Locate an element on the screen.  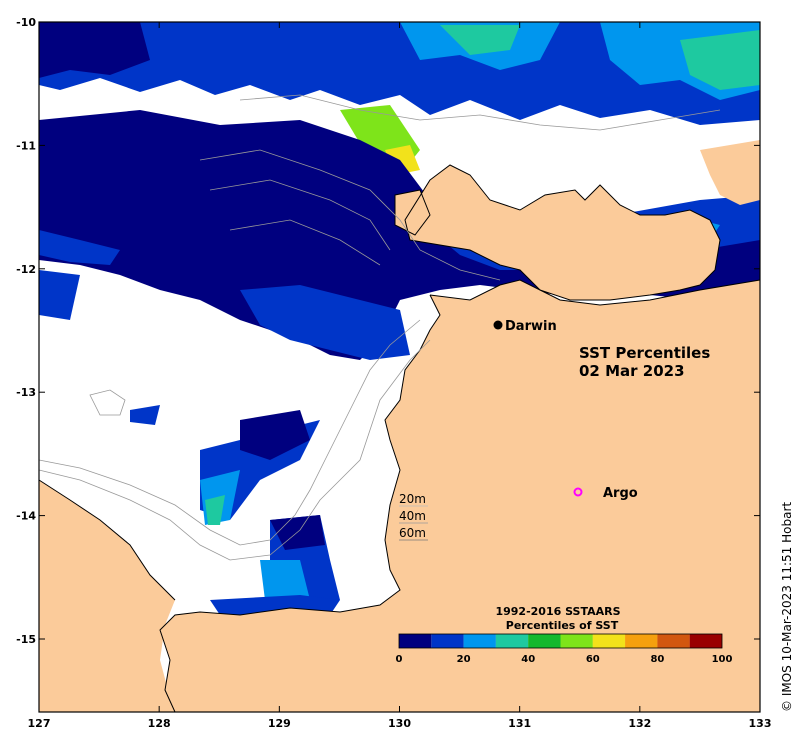
y-tick-label: -10 is located at coordinates (26, 22).